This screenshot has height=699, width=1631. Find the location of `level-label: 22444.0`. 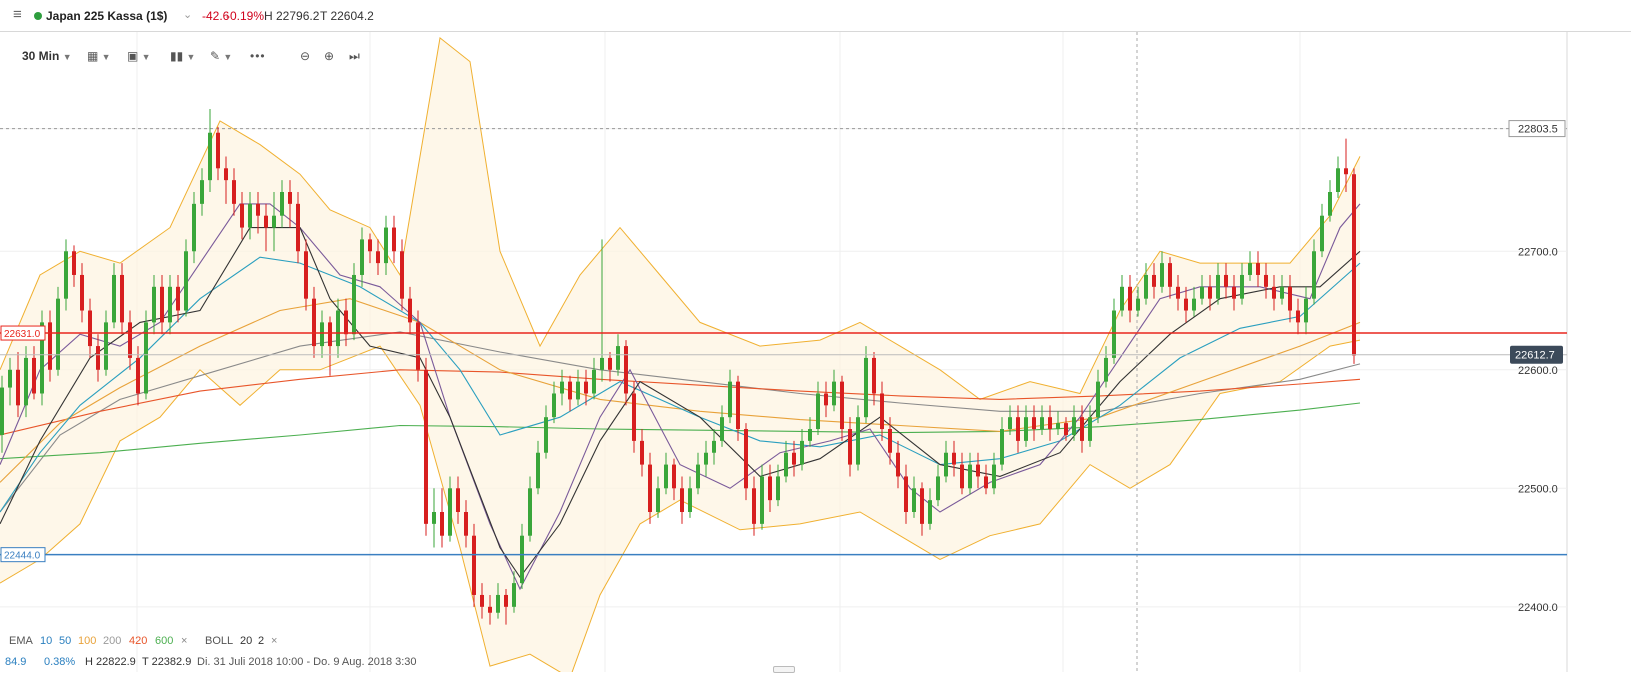

level-label: 22444.0 is located at coordinates (22, 556).